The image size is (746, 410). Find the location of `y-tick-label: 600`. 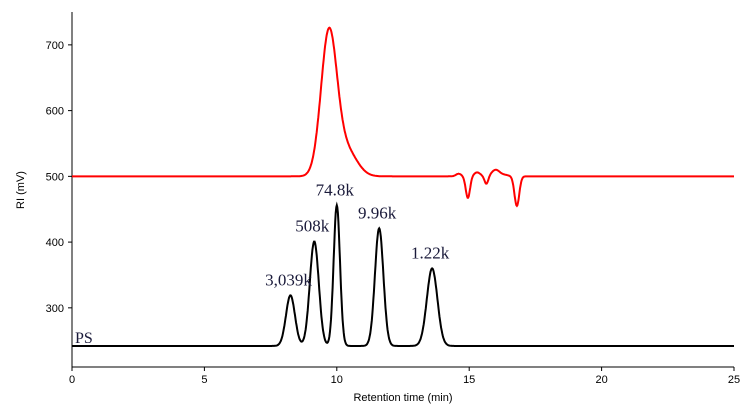

y-tick-label: 600 is located at coordinates (55, 112).